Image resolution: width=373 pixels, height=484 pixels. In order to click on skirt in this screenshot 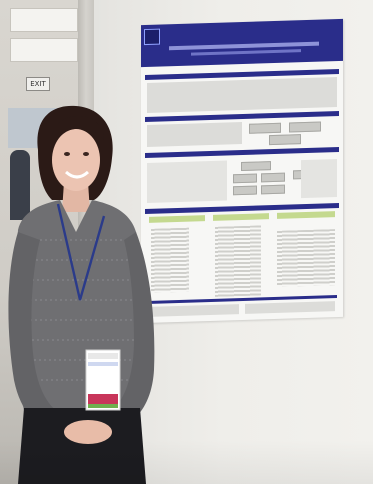, I will do `click(82, 446)`.